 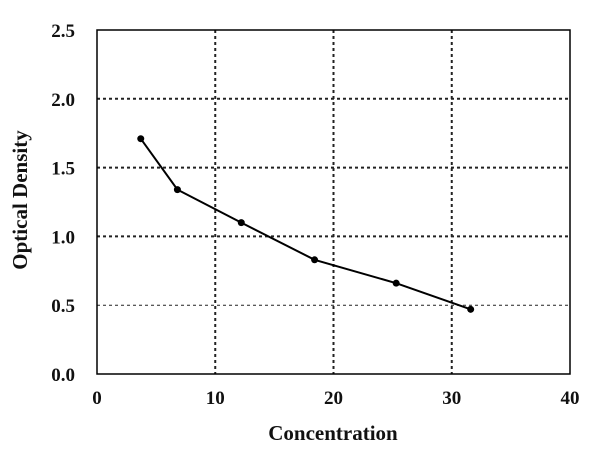 I want to click on x-tick-label: 20, so click(x=333, y=398).